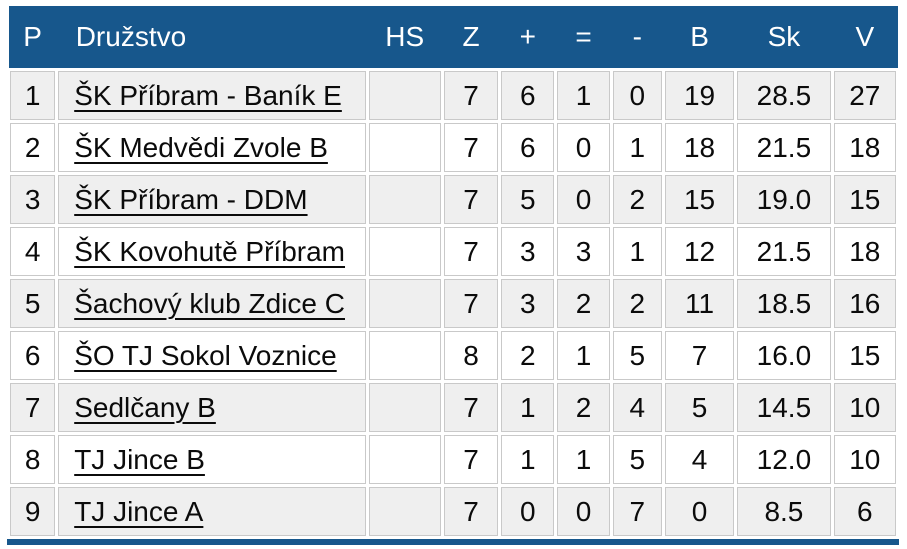 The image size is (907, 549). I want to click on team-link: ŠK Medvědi Zvole B, so click(201, 147).